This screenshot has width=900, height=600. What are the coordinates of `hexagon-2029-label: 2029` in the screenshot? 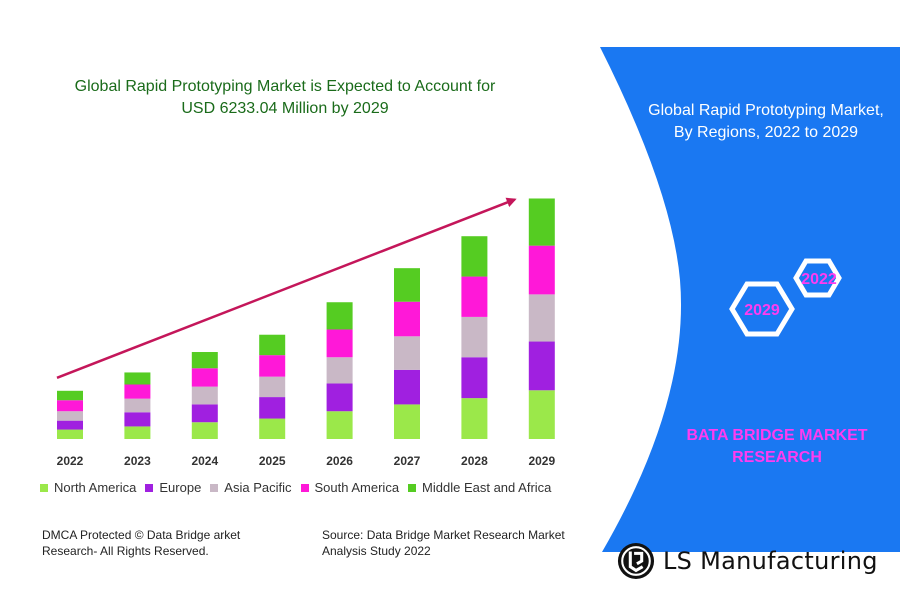 It's located at (762, 310).